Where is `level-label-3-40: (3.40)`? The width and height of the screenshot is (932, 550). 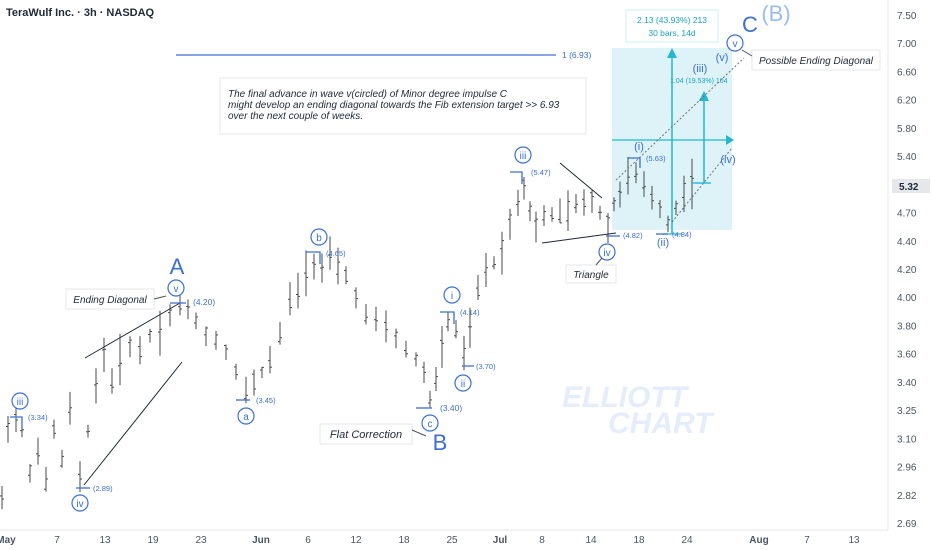 level-label-3-40: (3.40) is located at coordinates (451, 408).